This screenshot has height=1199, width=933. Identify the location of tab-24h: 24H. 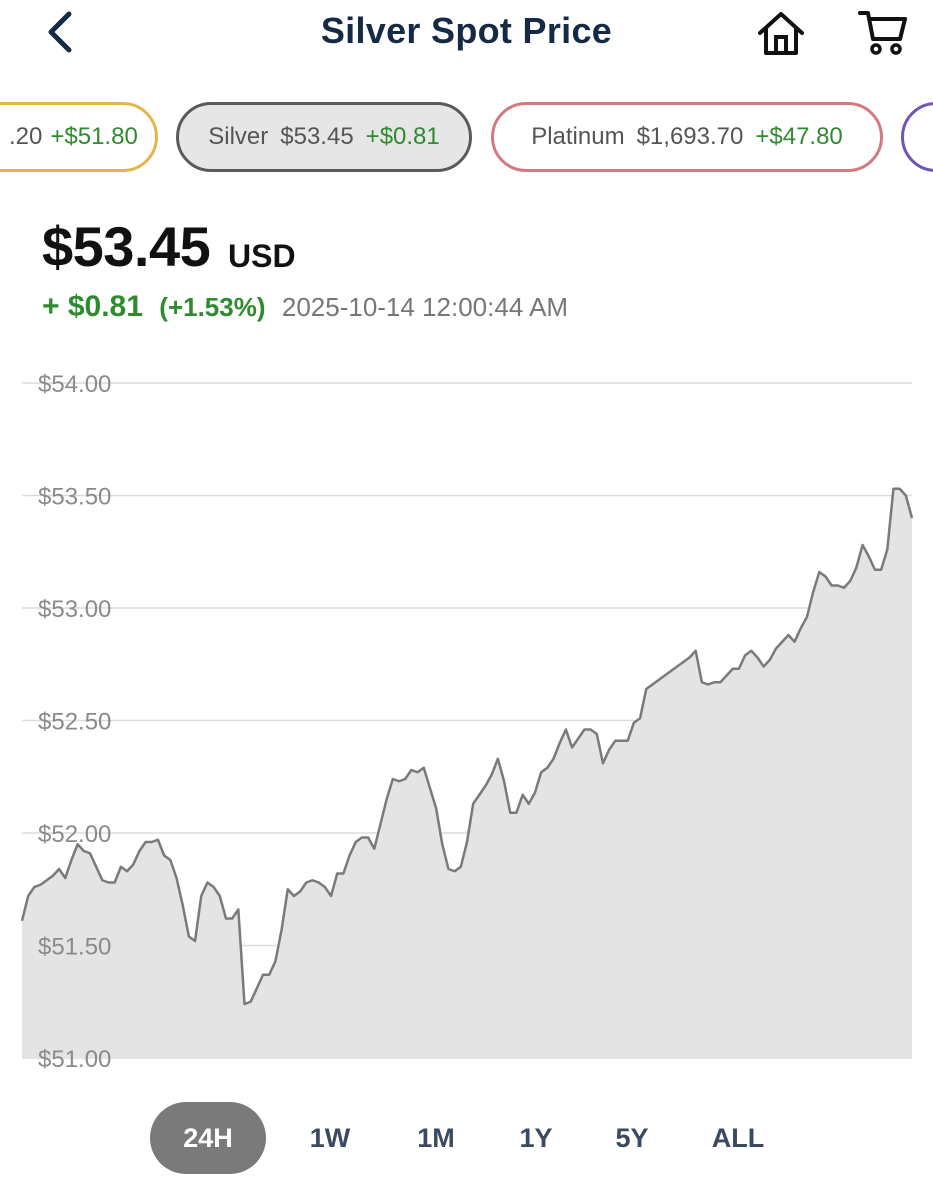
(208, 1138).